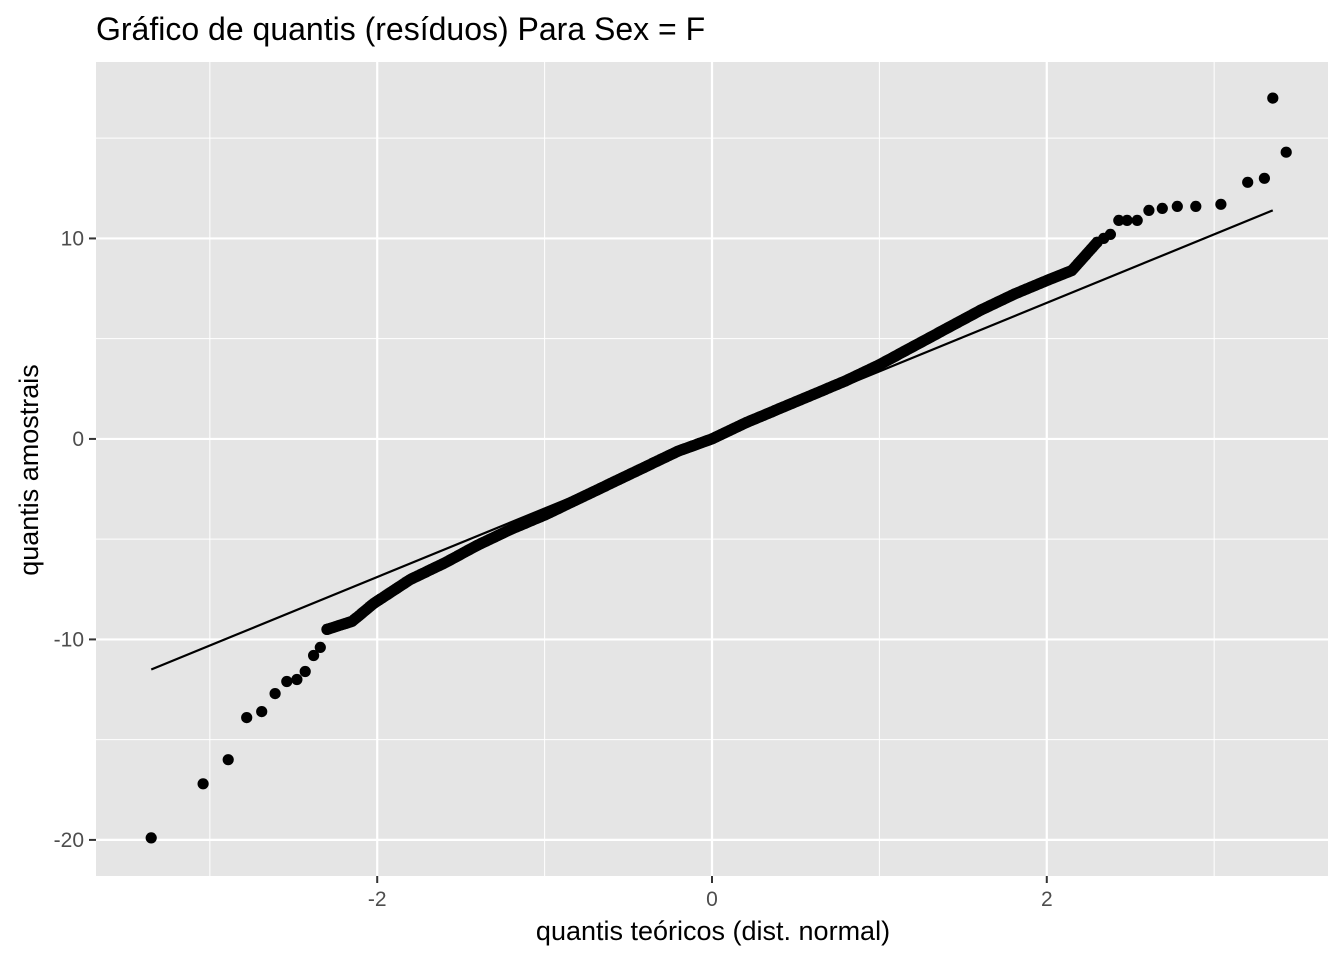  What do you see at coordinates (69, 639) in the screenshot?
I see `y-tick-label: -10` at bounding box center [69, 639].